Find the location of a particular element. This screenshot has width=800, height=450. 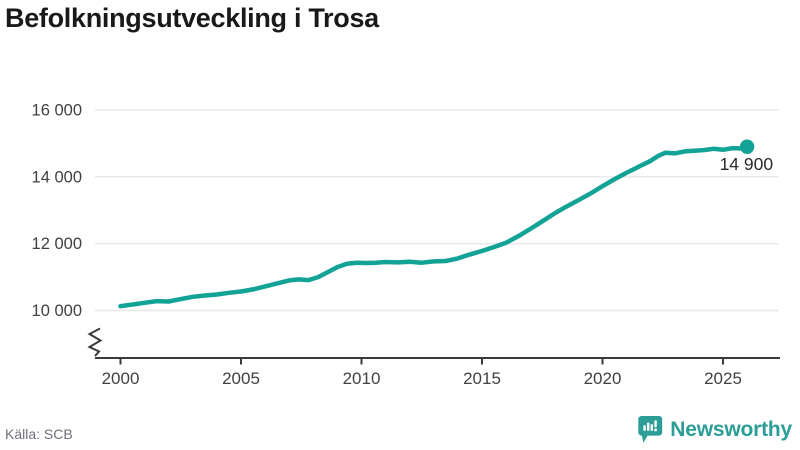

newsworthy-bubble-chart-icon is located at coordinates (650, 429).